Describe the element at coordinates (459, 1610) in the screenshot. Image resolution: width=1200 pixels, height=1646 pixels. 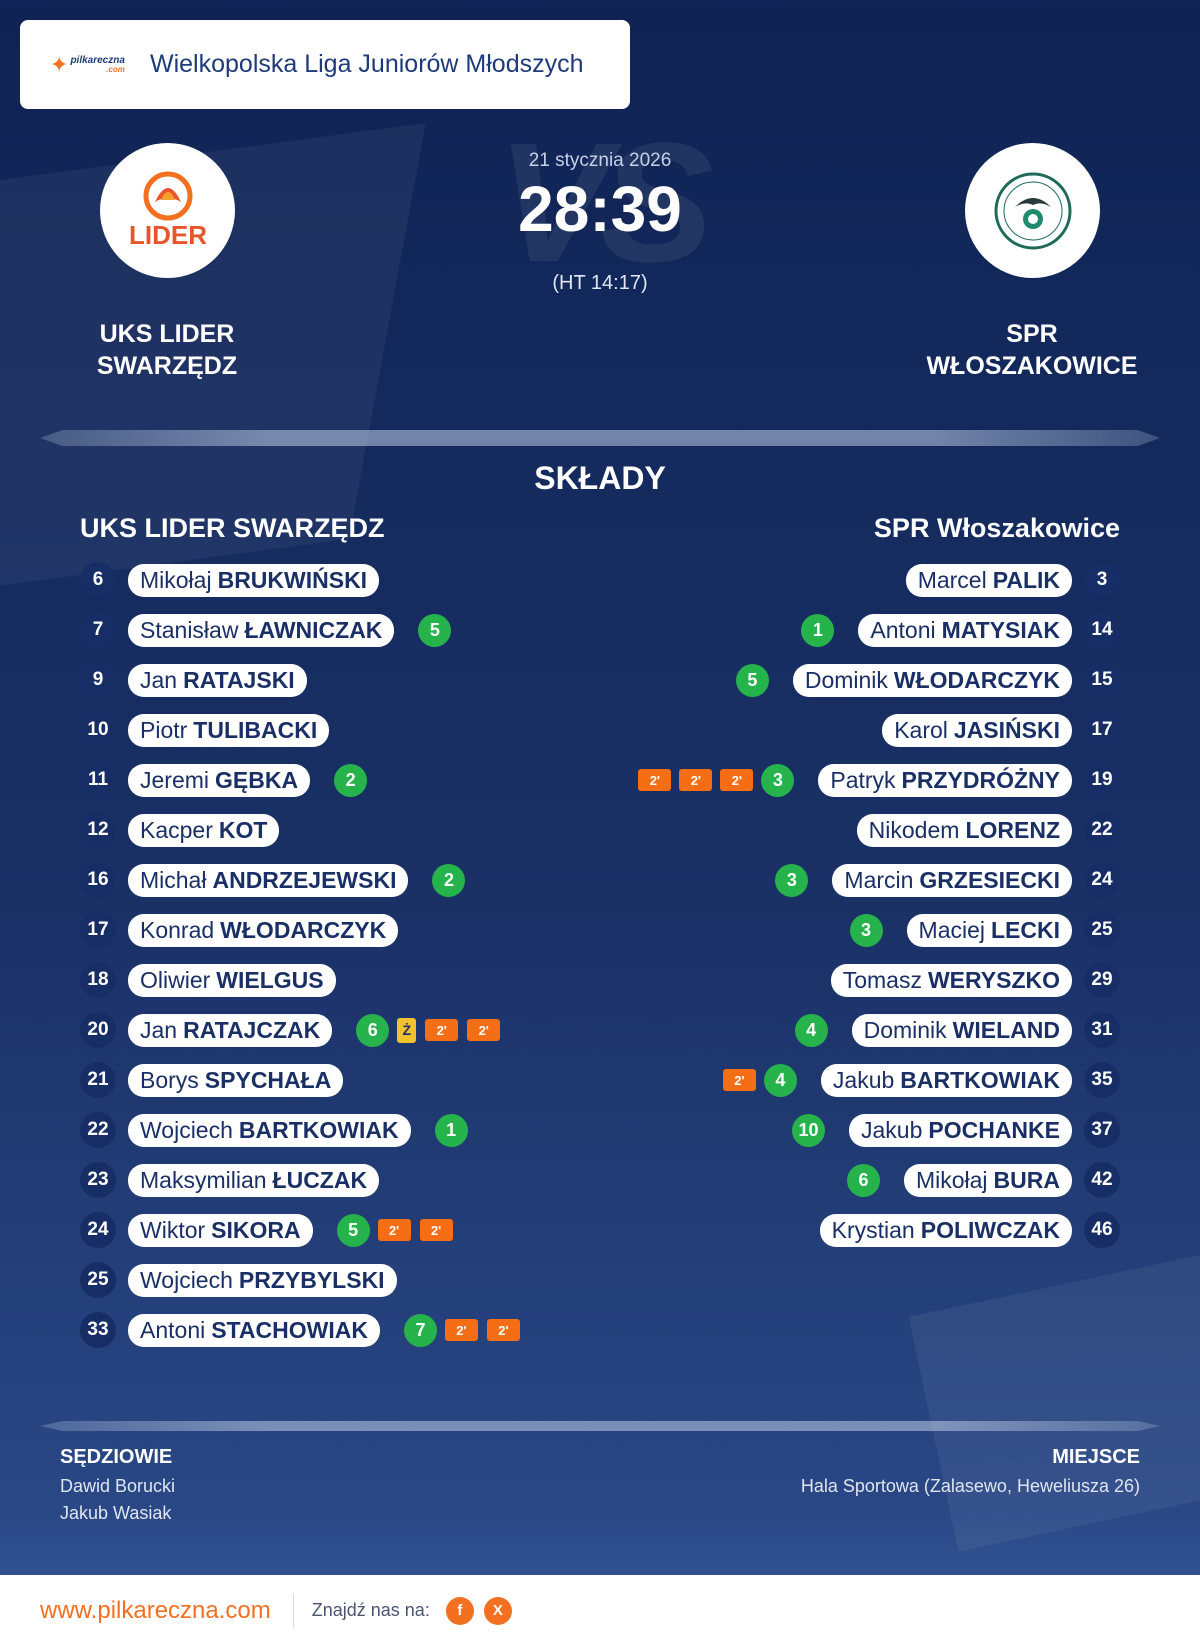
I see `facebook-icon: f` at that location.